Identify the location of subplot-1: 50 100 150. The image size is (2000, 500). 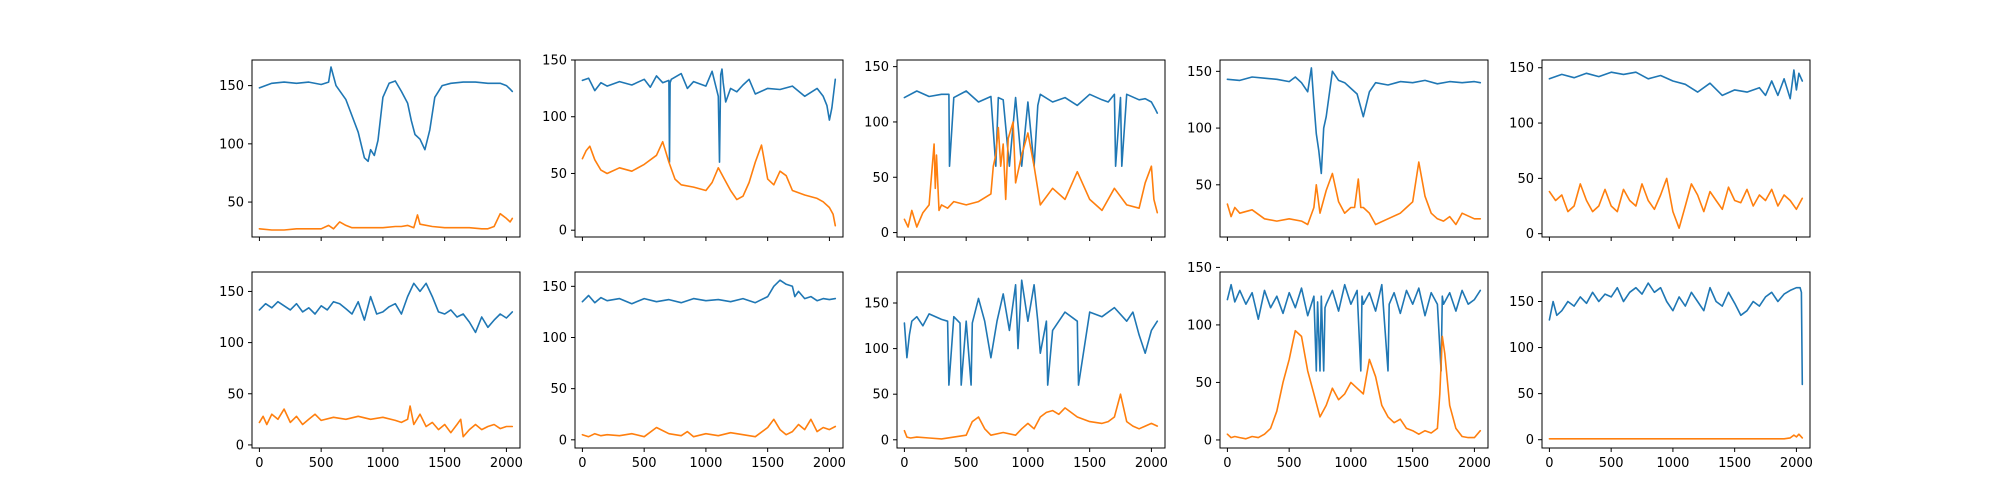
(370, 150).